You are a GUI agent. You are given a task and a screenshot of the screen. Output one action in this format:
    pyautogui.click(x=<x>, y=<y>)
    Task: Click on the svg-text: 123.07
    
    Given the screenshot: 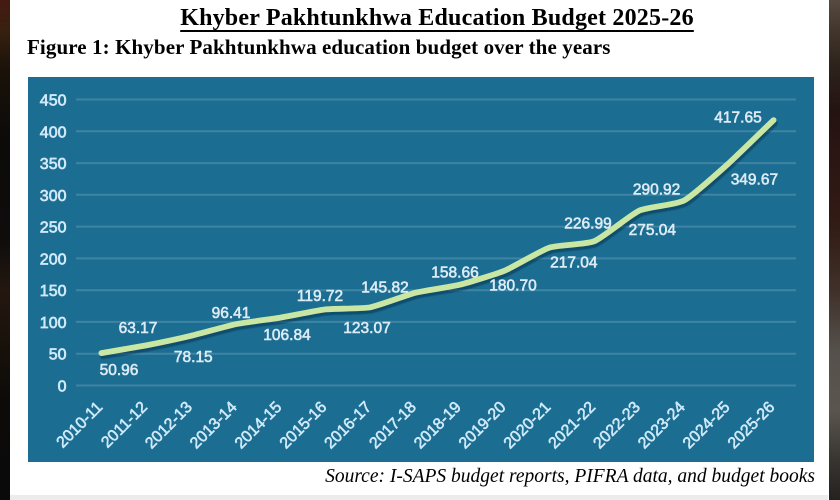 What is the action you would take?
    pyautogui.click(x=366, y=328)
    